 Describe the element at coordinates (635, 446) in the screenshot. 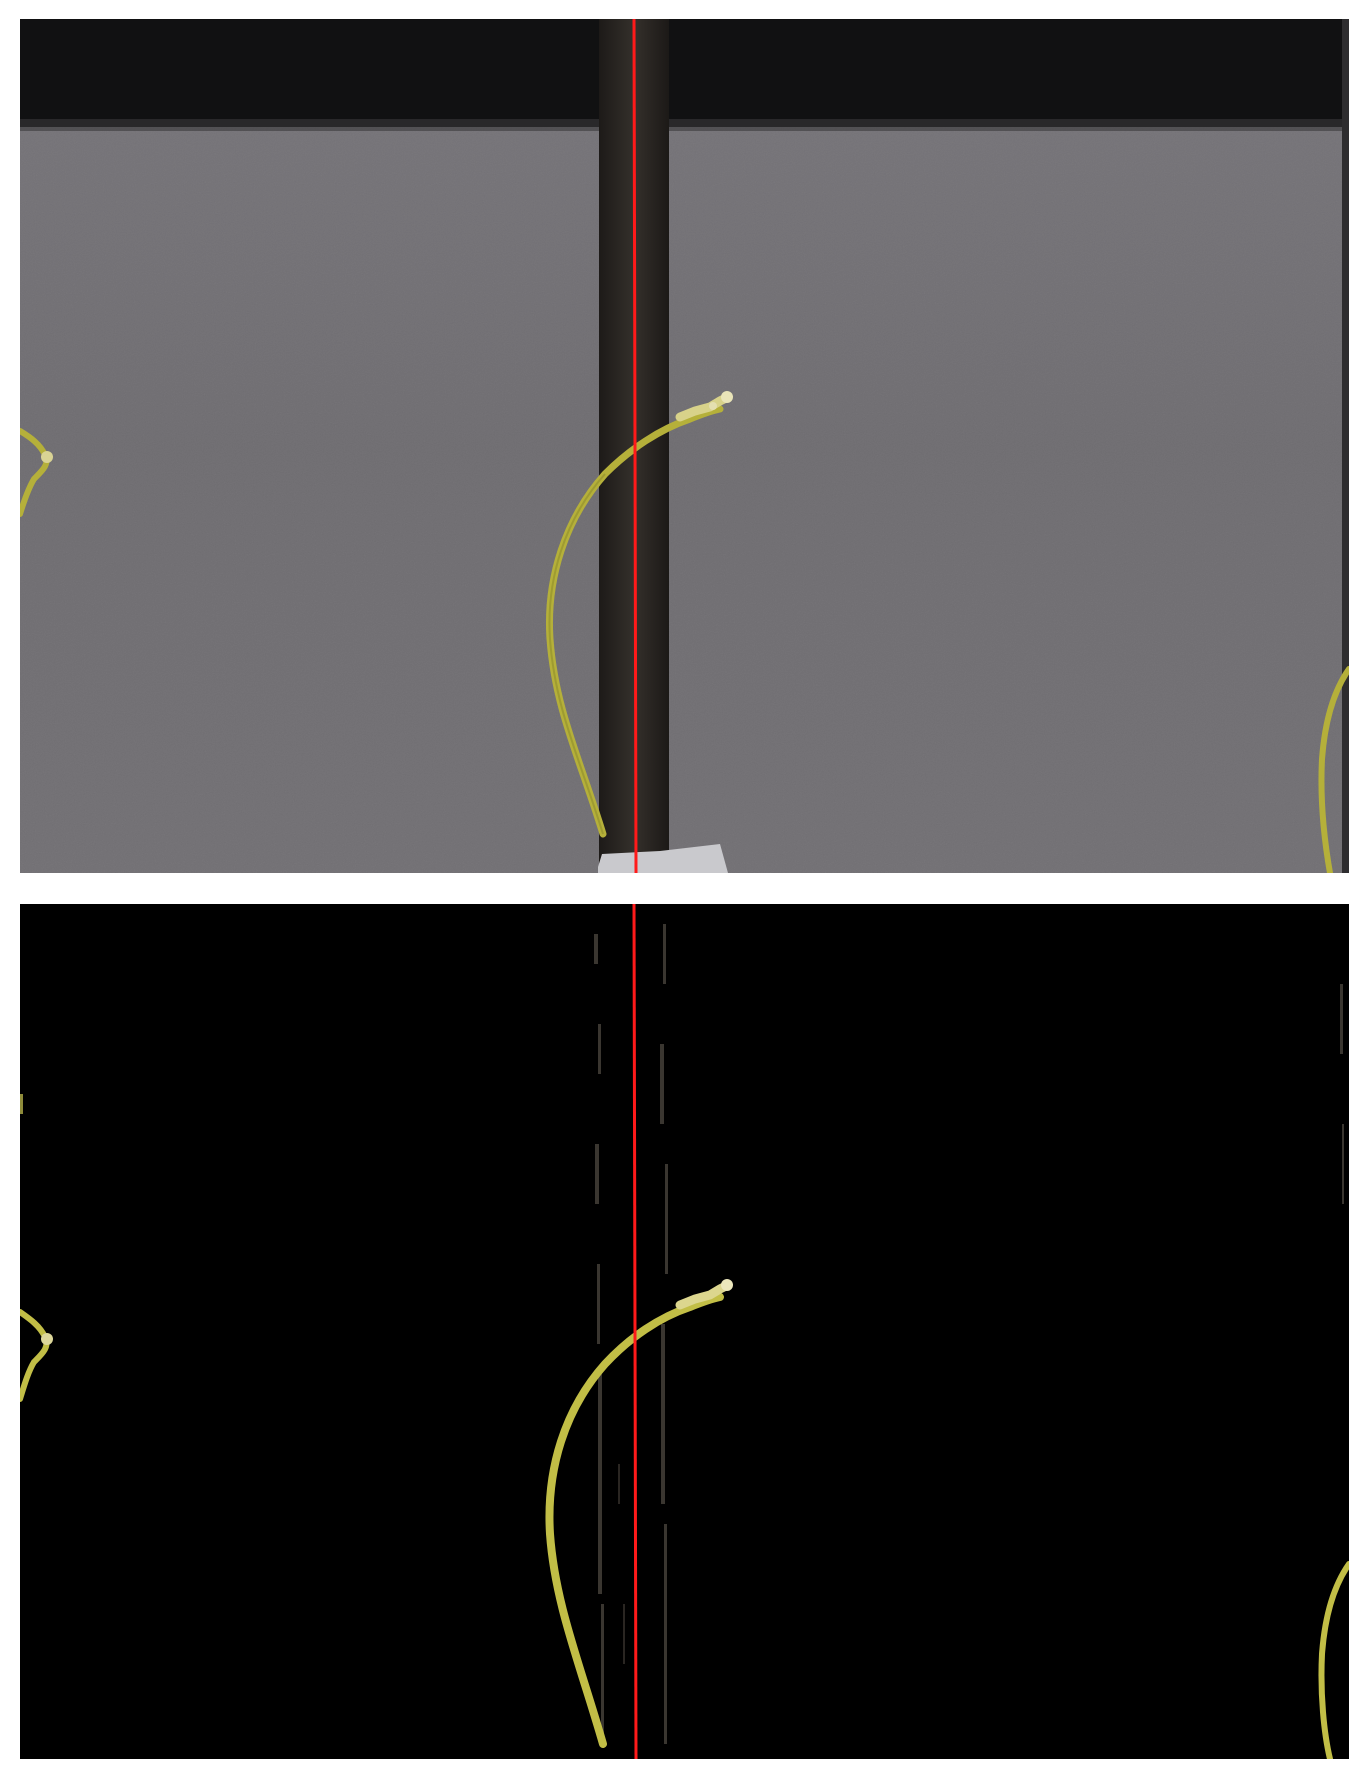

I see `red-reference-line` at that location.